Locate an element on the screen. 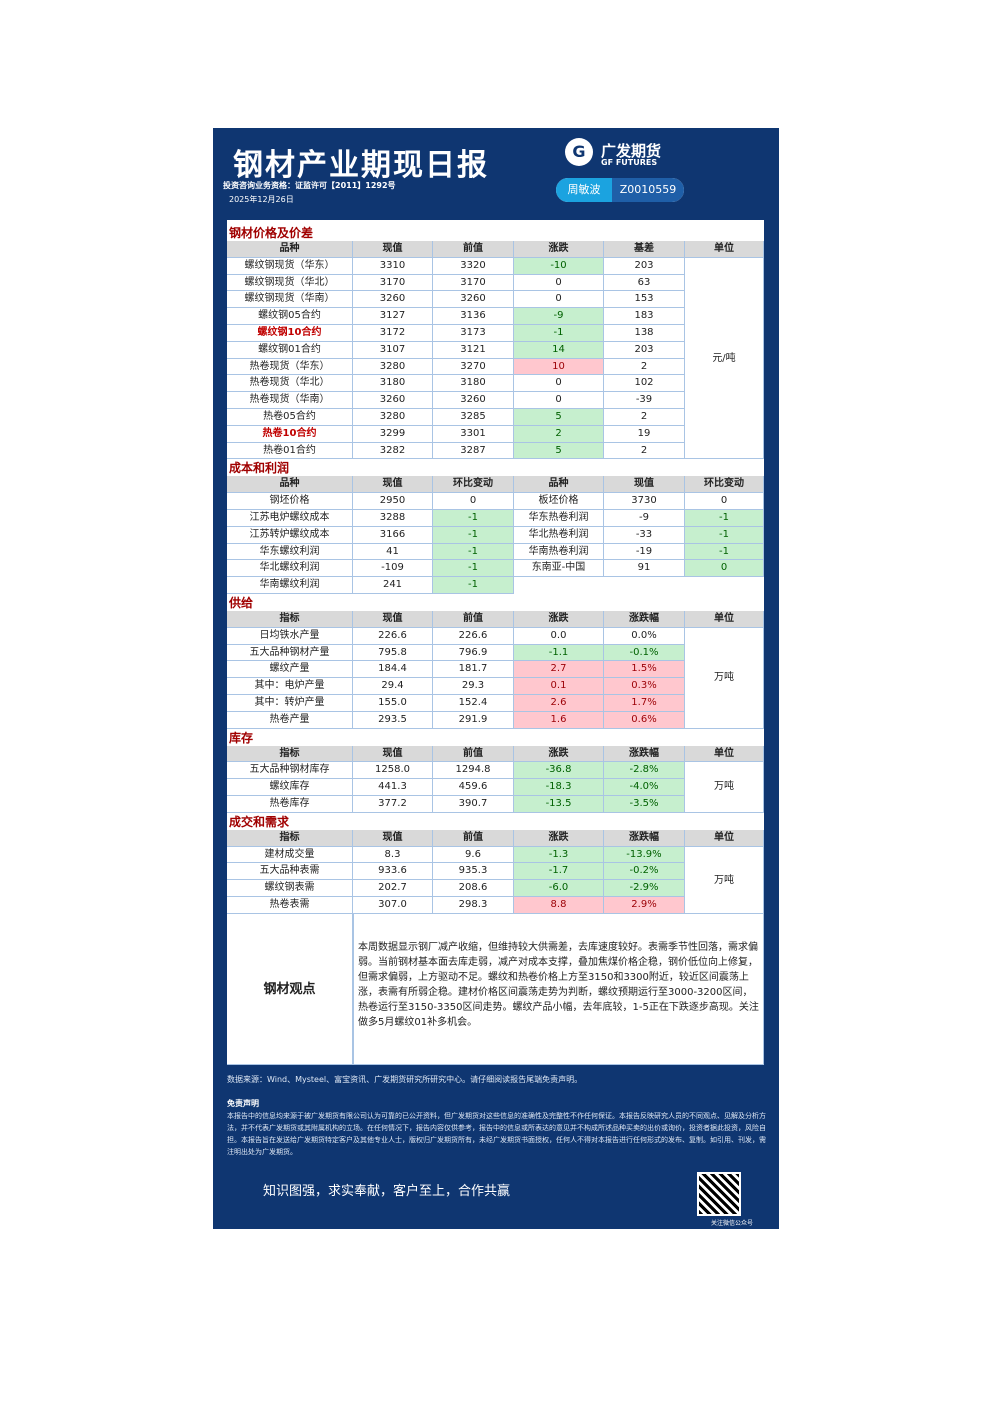 This screenshot has height=1403, width=992. value-cell: 3166 is located at coordinates (393, 535).